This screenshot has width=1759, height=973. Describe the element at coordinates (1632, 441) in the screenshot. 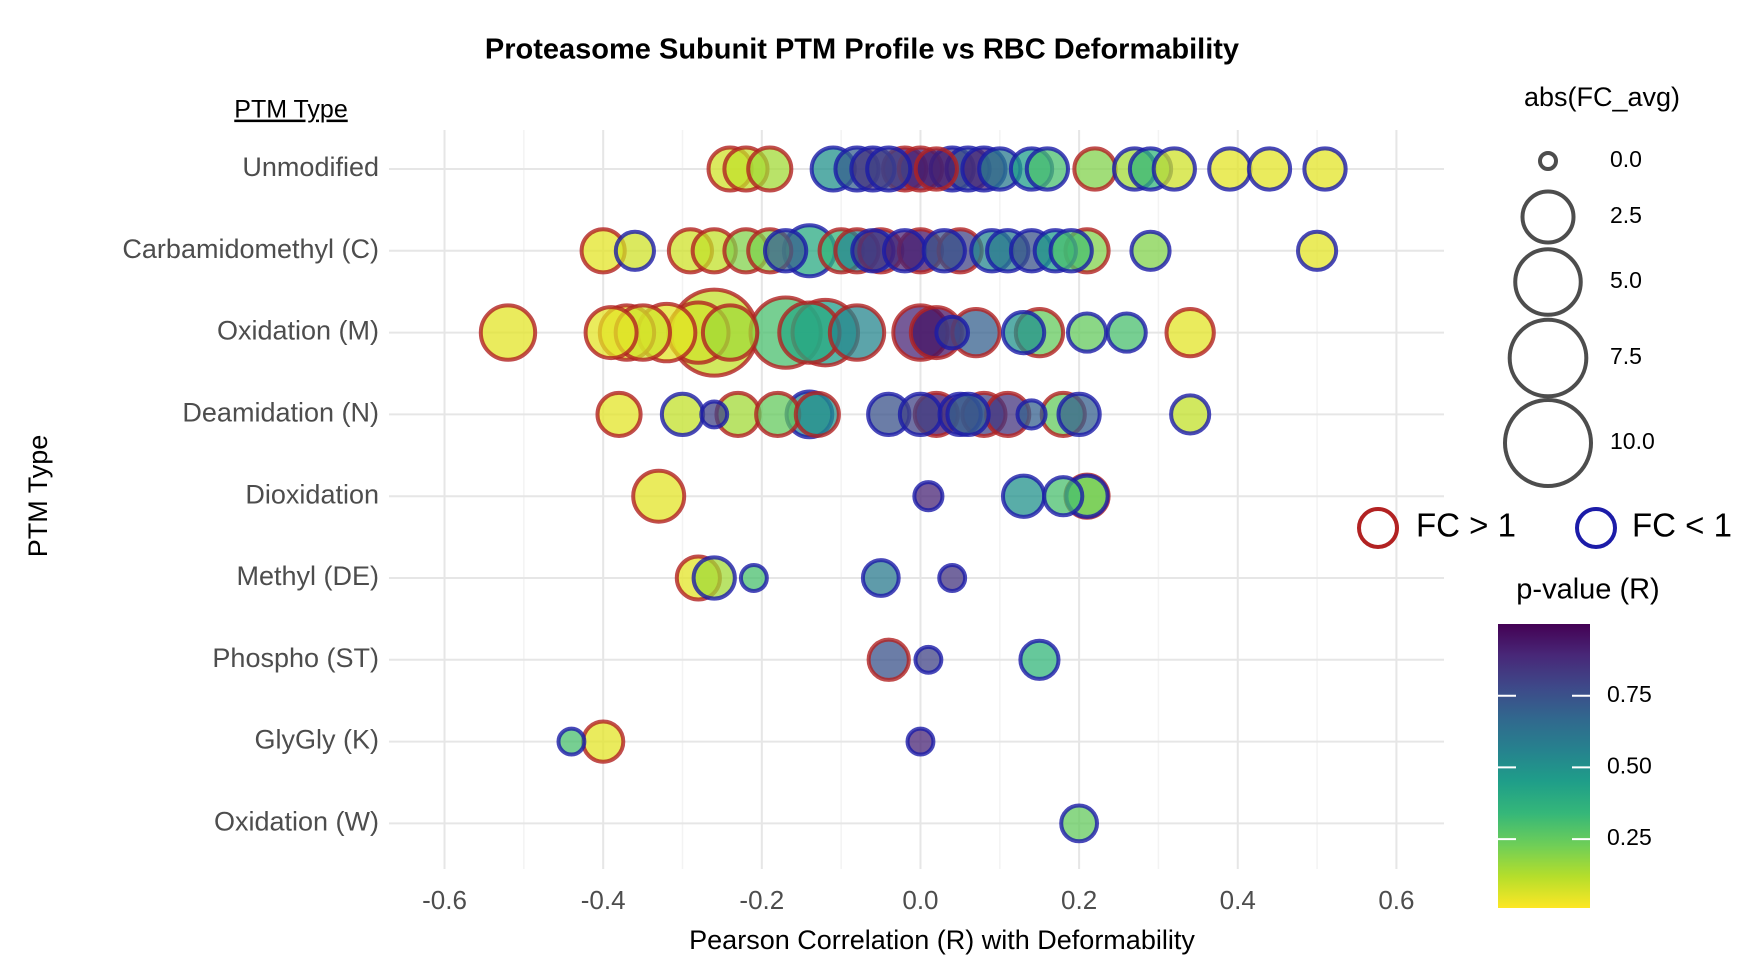

I see `size-legend-label: 10.0` at that location.